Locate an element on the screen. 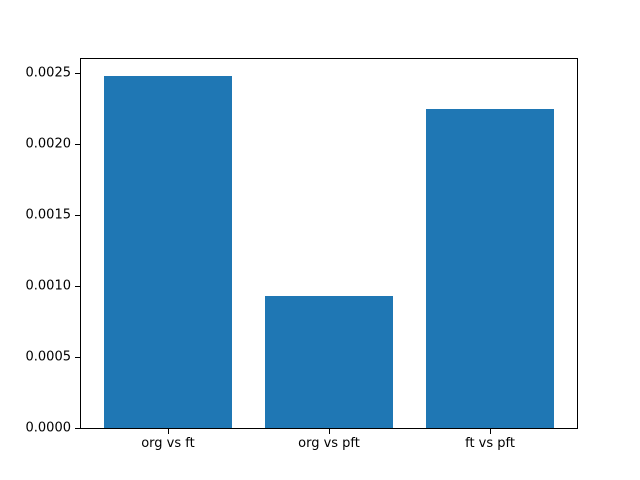  x-tick-label: org vs ft is located at coordinates (168, 443).